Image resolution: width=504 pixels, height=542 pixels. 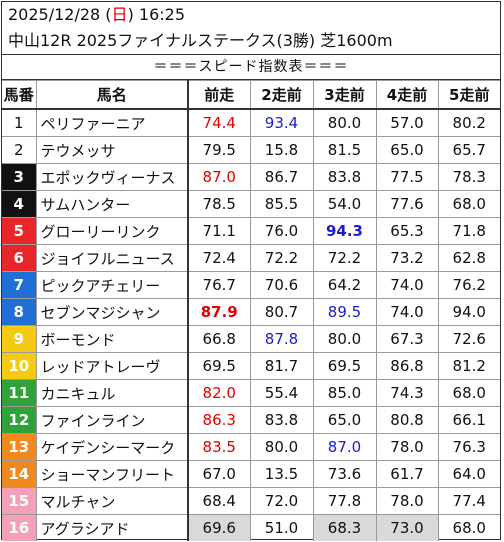 I want to click on speed-index-cell: 77.8, so click(x=344, y=501).